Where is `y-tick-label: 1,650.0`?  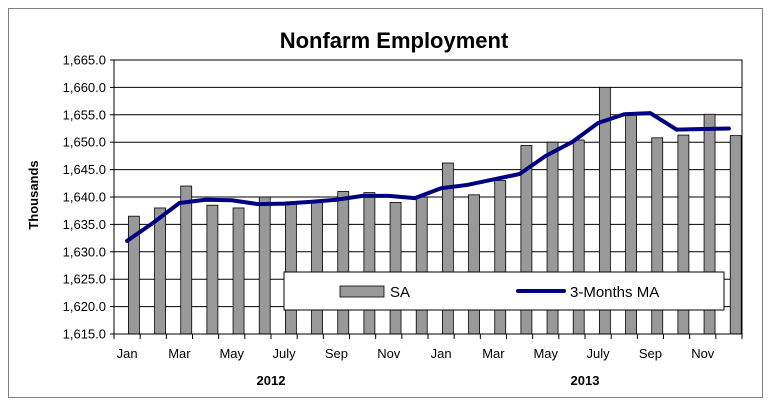 y-tick-label: 1,650.0 is located at coordinates (84, 142).